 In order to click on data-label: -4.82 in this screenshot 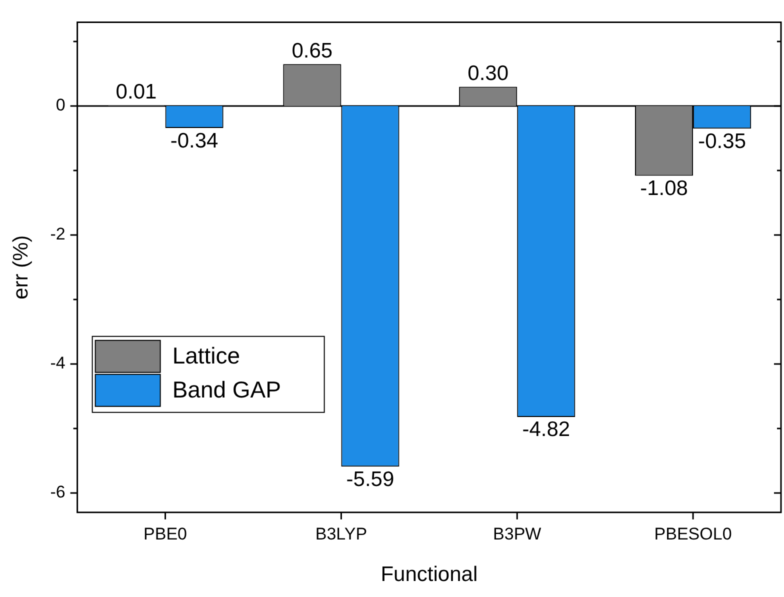, I will do `click(546, 430)`.